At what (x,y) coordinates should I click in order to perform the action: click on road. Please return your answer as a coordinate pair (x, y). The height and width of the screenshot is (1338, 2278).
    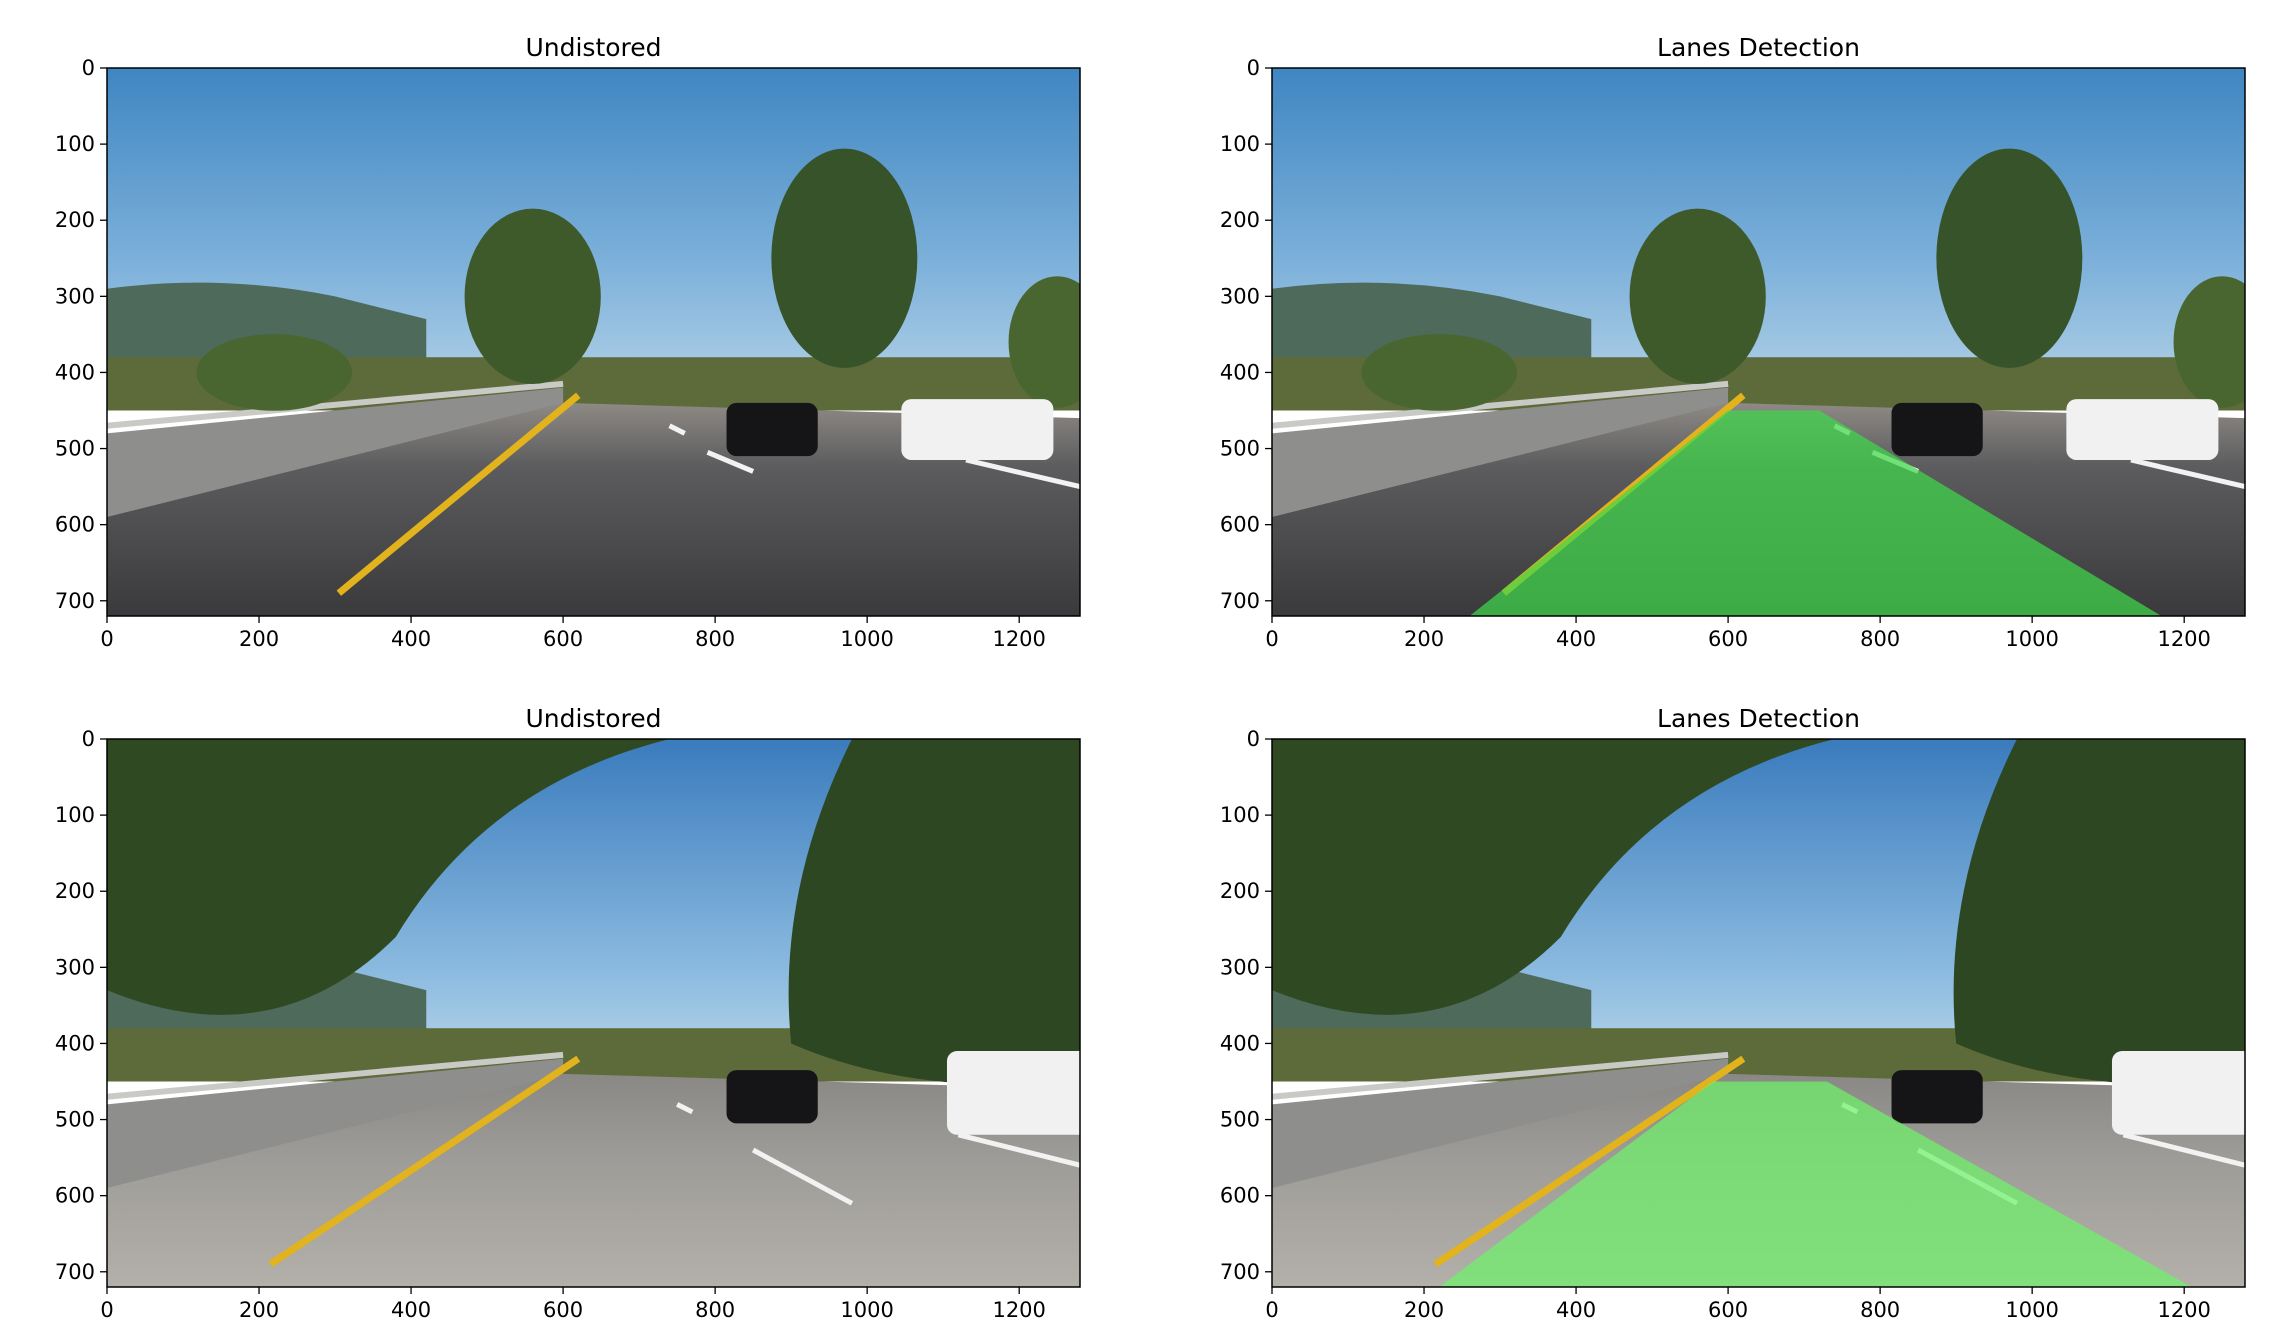
    Looking at the image, I should click on (593, 1180).